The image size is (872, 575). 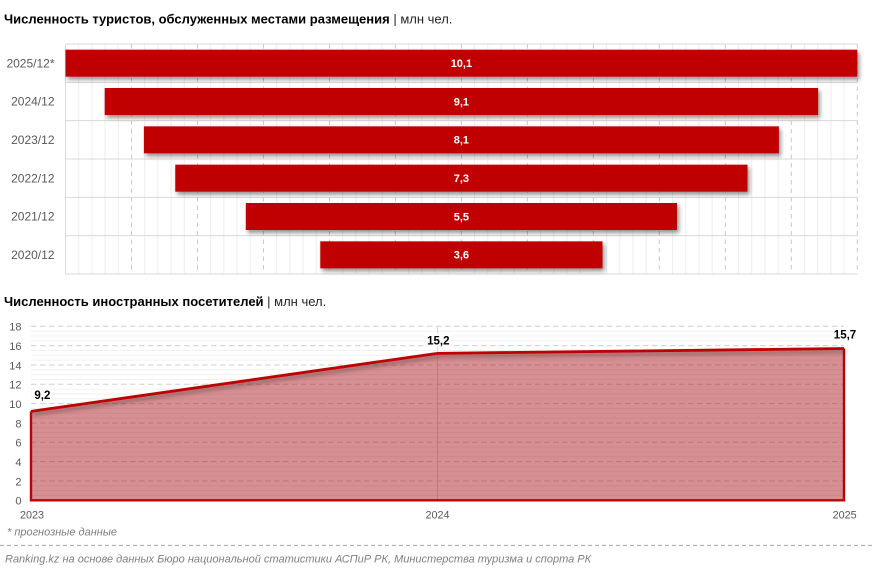 I want to click on svg-text: 5,5, so click(x=461, y=217).